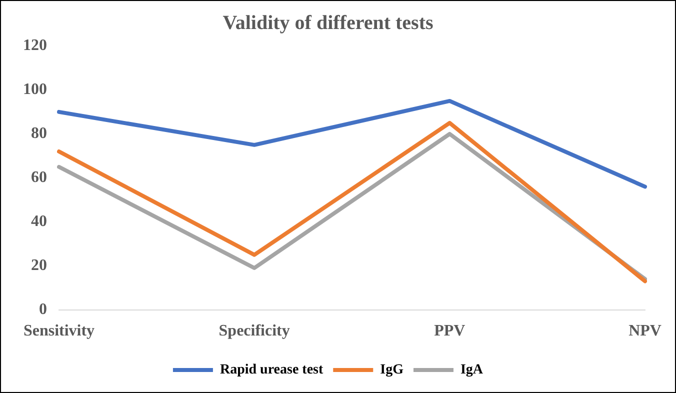 This screenshot has height=393, width=676. I want to click on legend-label: IgG, so click(392, 370).